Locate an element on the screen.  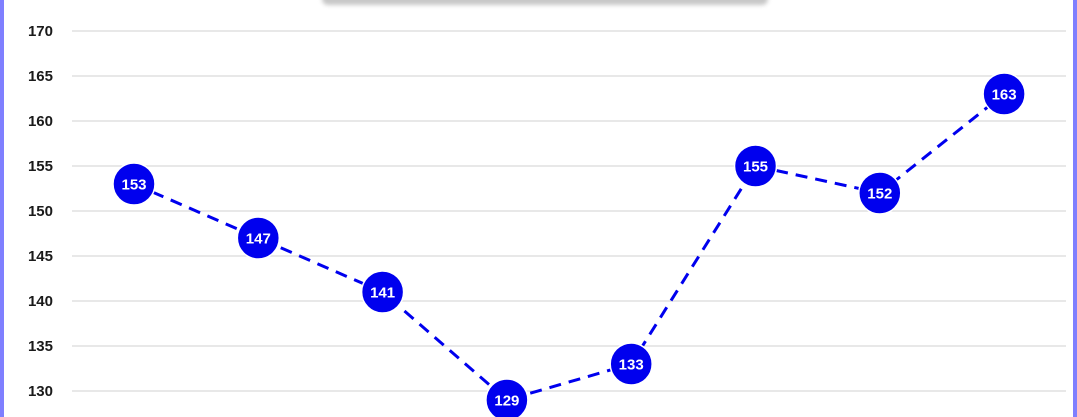
y-tick-label: 135 is located at coordinates (40, 346).